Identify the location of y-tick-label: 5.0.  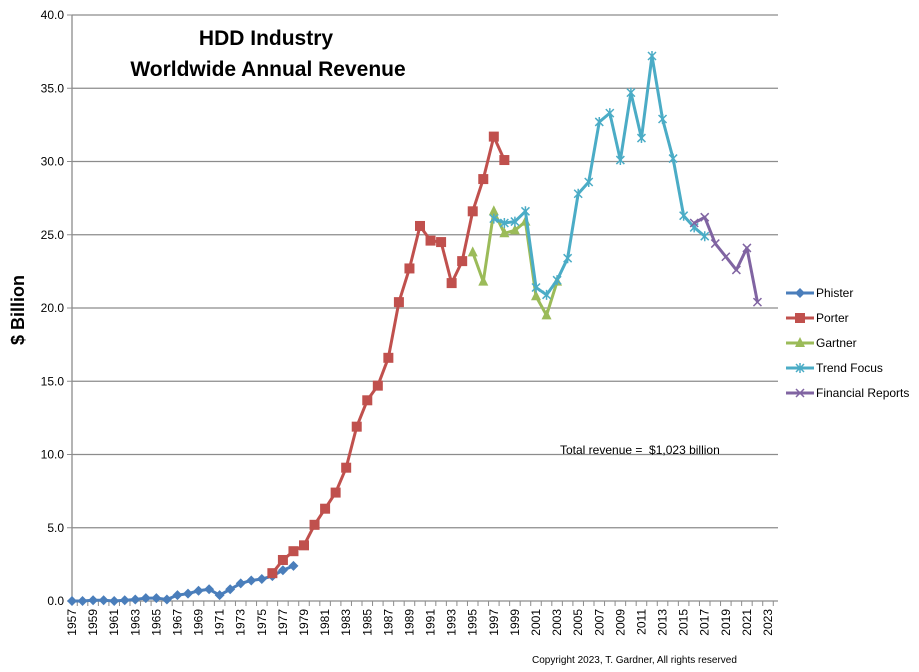
(55, 528).